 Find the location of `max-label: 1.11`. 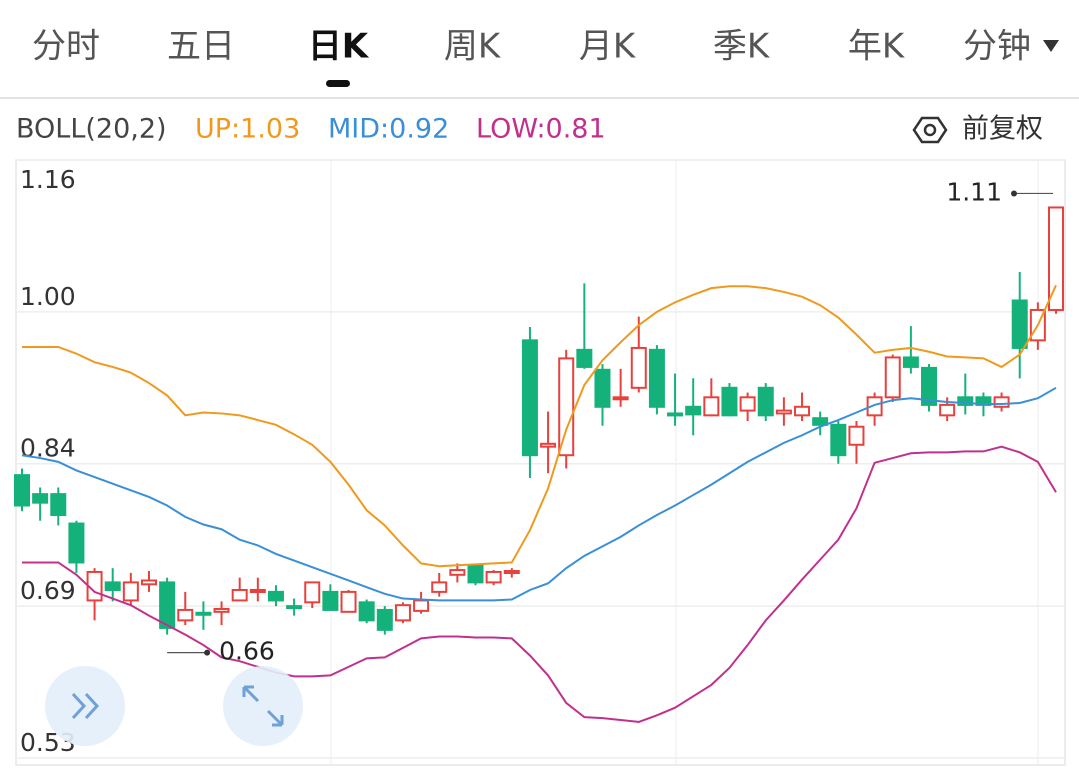

max-label: 1.11 is located at coordinates (974, 191).